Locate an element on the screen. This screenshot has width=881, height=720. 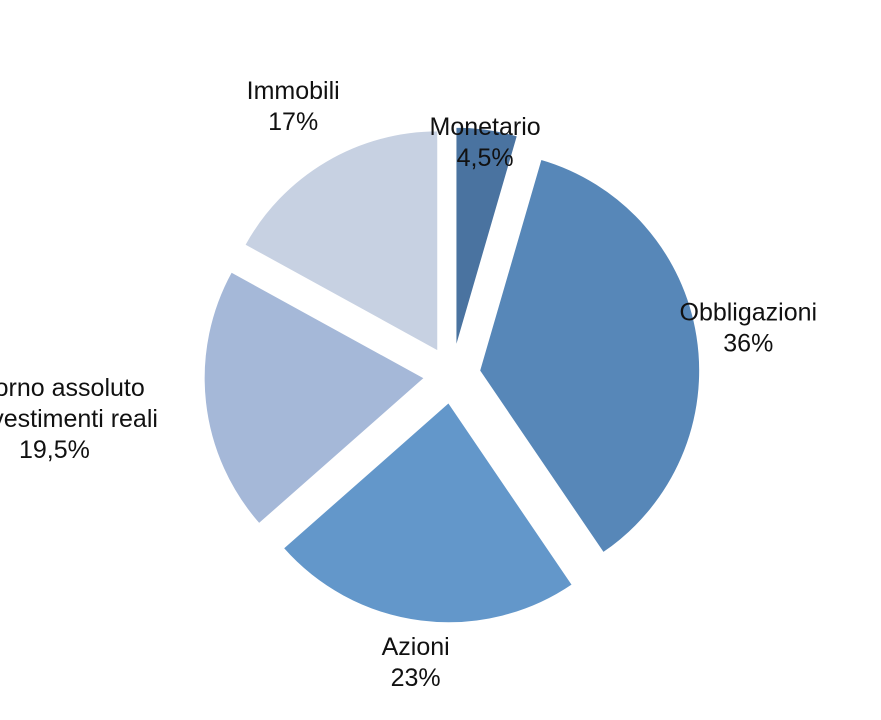
slice-category-label: Ritorno assoluto is located at coordinates (72, 388).